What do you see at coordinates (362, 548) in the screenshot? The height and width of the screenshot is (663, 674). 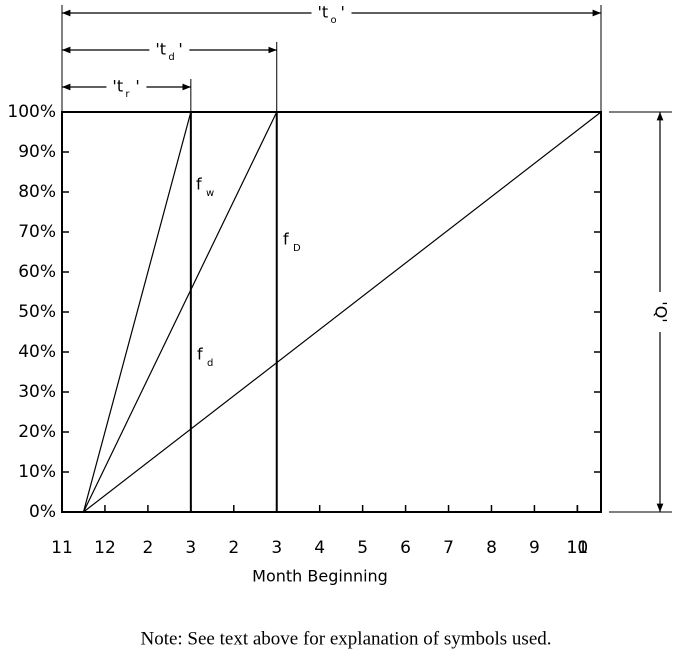 I see `x-tick-label: 5` at bounding box center [362, 548].